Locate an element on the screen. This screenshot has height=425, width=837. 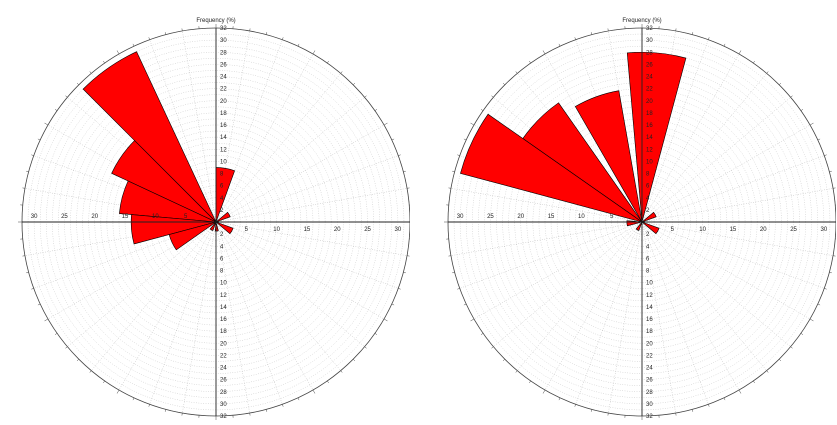
tick-label-right: 10 is located at coordinates (276, 230).